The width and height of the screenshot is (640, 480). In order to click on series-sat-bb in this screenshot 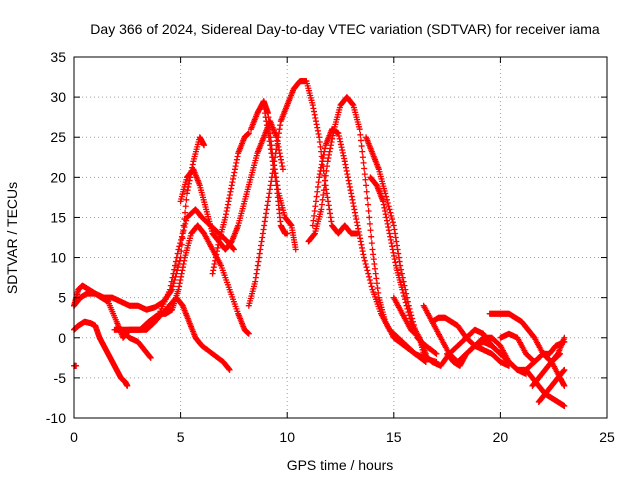, I will do `click(75, 365)`.